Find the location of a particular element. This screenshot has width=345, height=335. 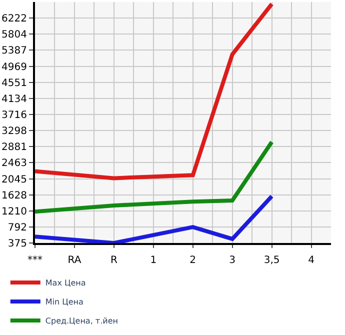

x-tick-label: 3 is located at coordinates (232, 260).